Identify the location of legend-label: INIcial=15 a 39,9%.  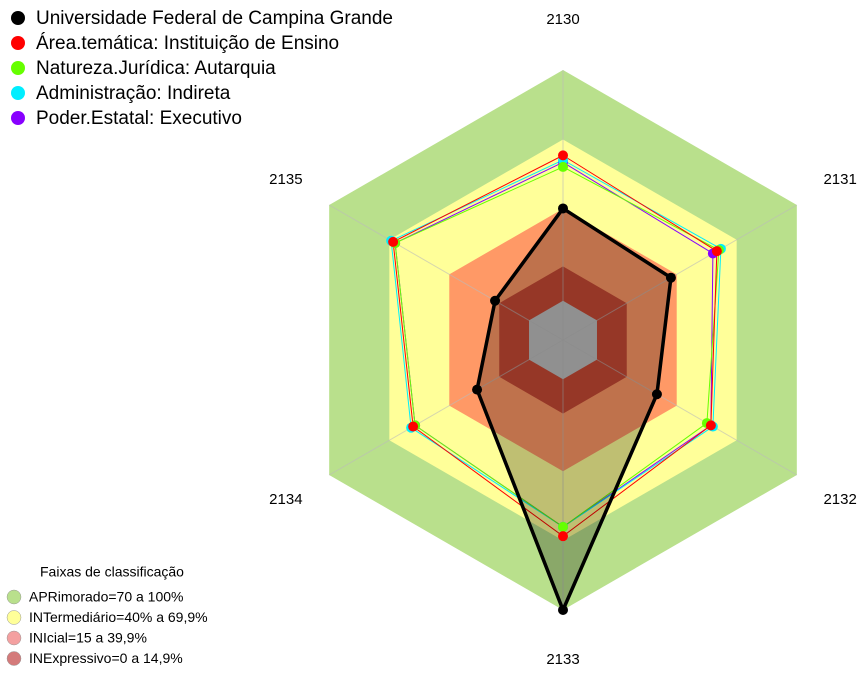
(88, 638).